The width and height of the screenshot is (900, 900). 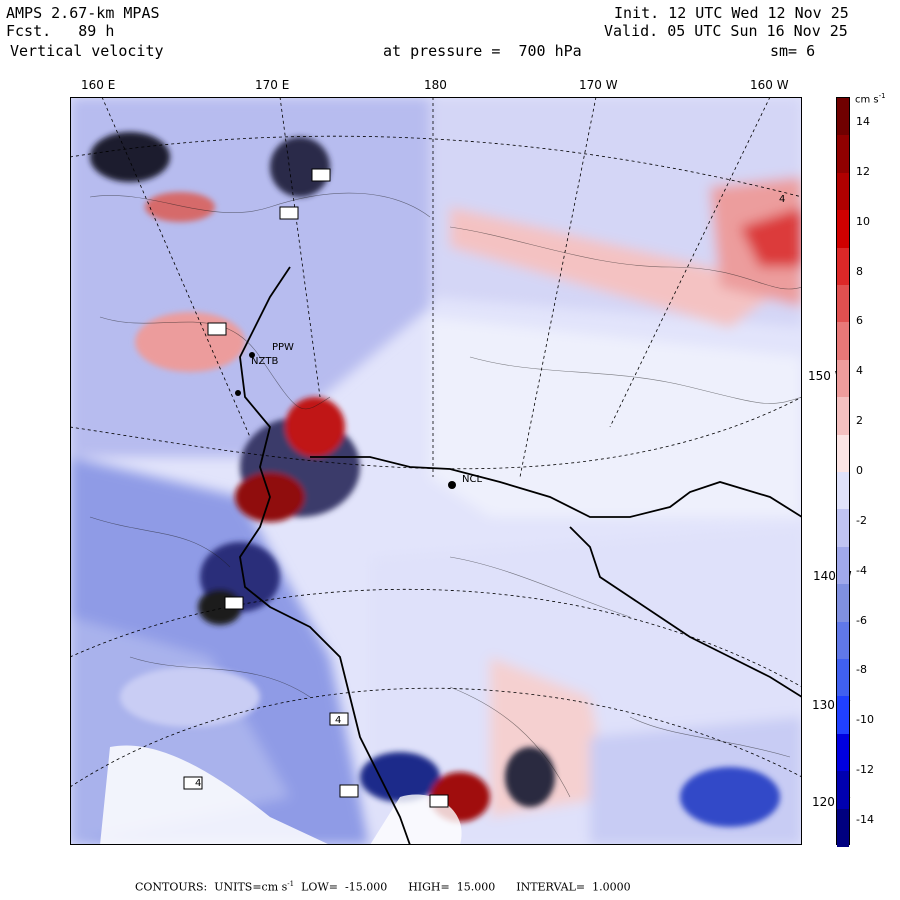 What do you see at coordinates (859, 371) in the screenshot?
I see `colorbar-tick-label: 4` at bounding box center [859, 371].